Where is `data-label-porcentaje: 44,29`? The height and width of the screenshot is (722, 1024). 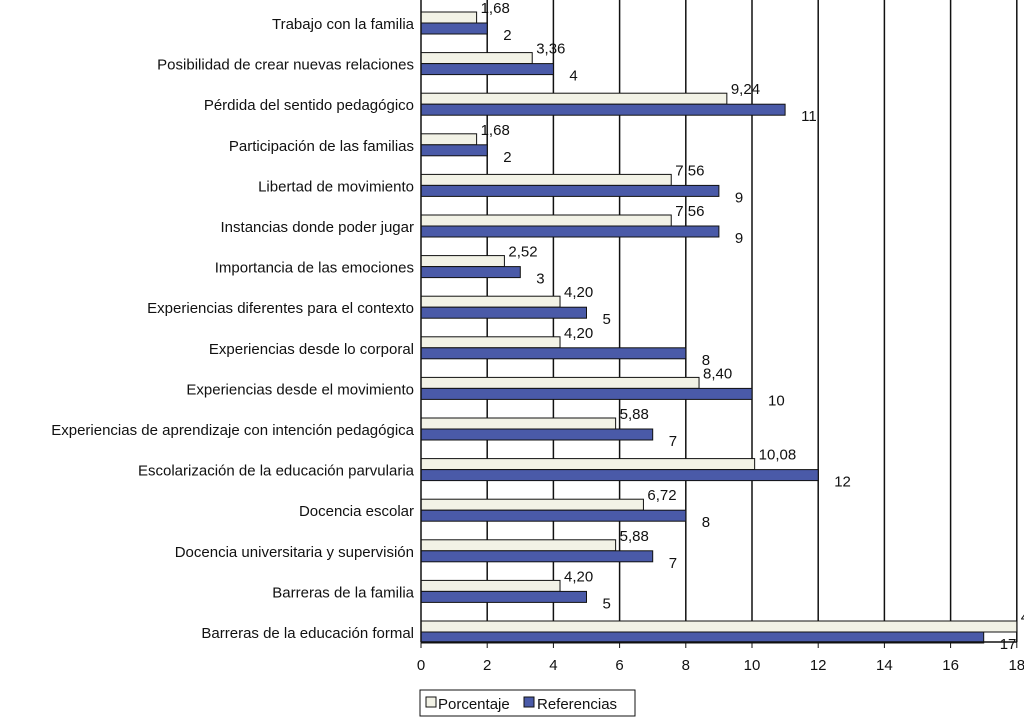 data-label-porcentaje: 44,29 is located at coordinates (1022, 617).